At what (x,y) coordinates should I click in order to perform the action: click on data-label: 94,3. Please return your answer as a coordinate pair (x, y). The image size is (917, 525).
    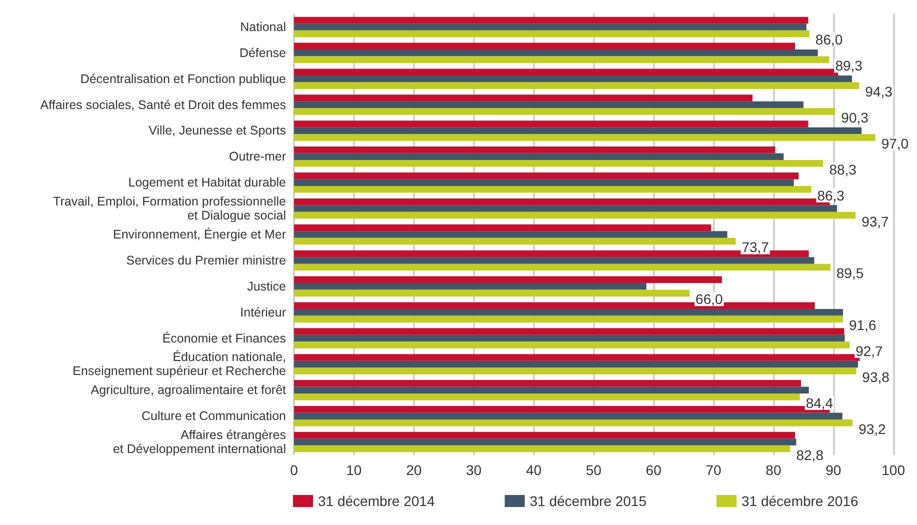
    Looking at the image, I should click on (879, 92).